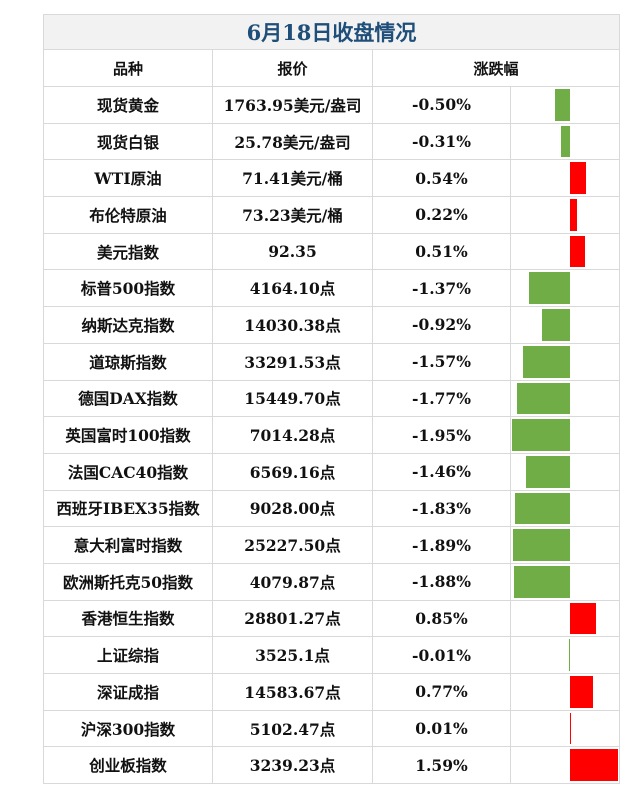 This screenshot has height=809, width=628. Describe the element at coordinates (442, 545) in the screenshot. I see `row-change: -1.89%` at that location.